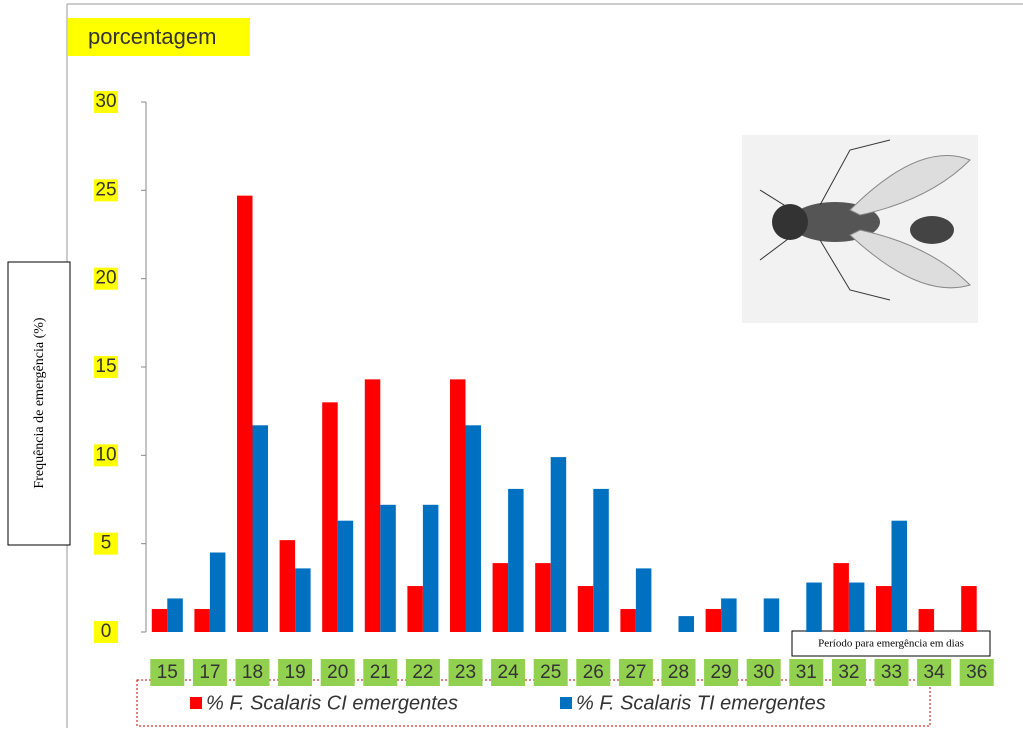 This screenshot has height=733, width=1023. I want to click on x-tick-label: 36, so click(976, 672).